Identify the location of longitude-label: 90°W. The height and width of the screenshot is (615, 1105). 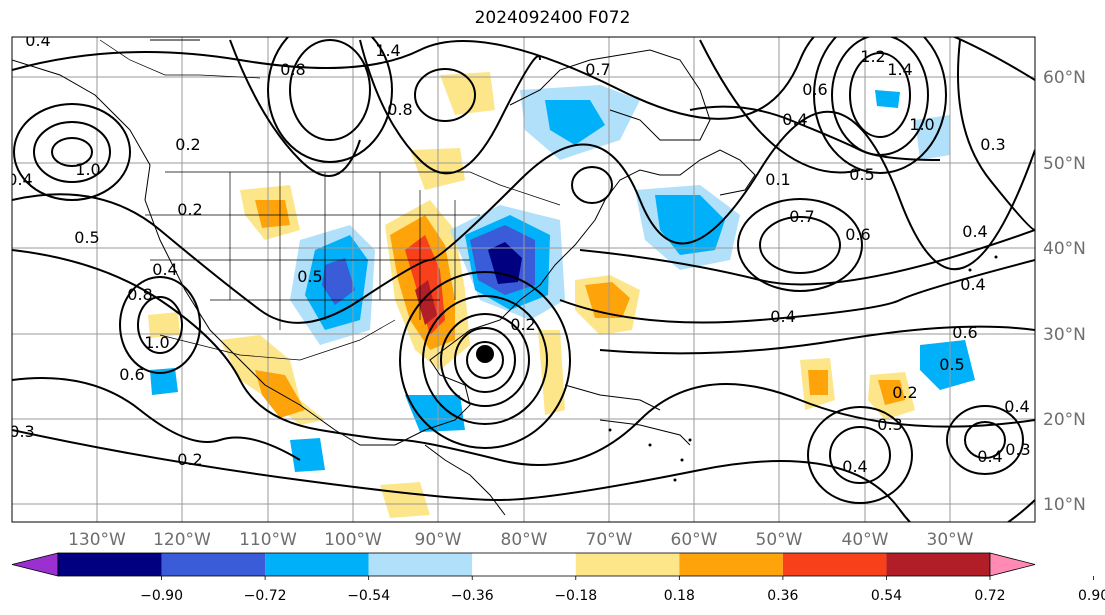
(438, 540).